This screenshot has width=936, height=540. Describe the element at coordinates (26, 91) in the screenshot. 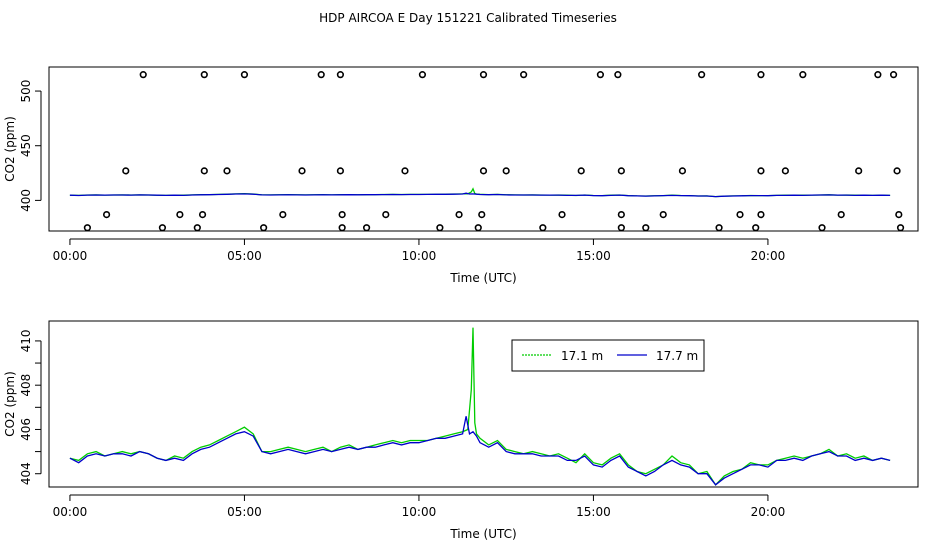

I see `y-tick-label: 500` at that location.